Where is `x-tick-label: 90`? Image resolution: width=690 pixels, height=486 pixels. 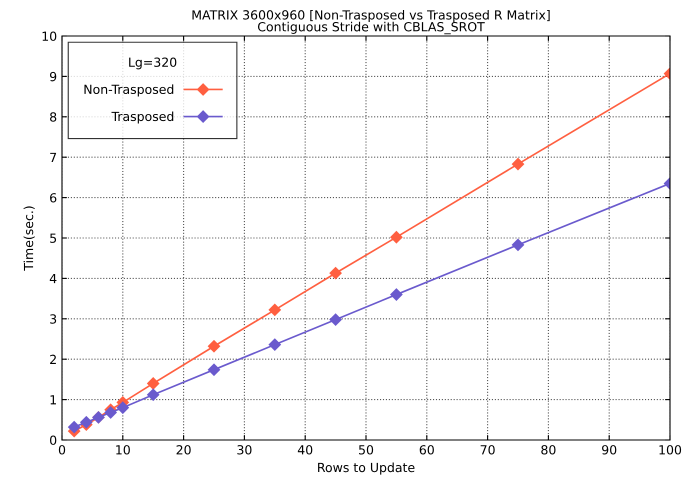 x-tick-label: 90 is located at coordinates (609, 450).